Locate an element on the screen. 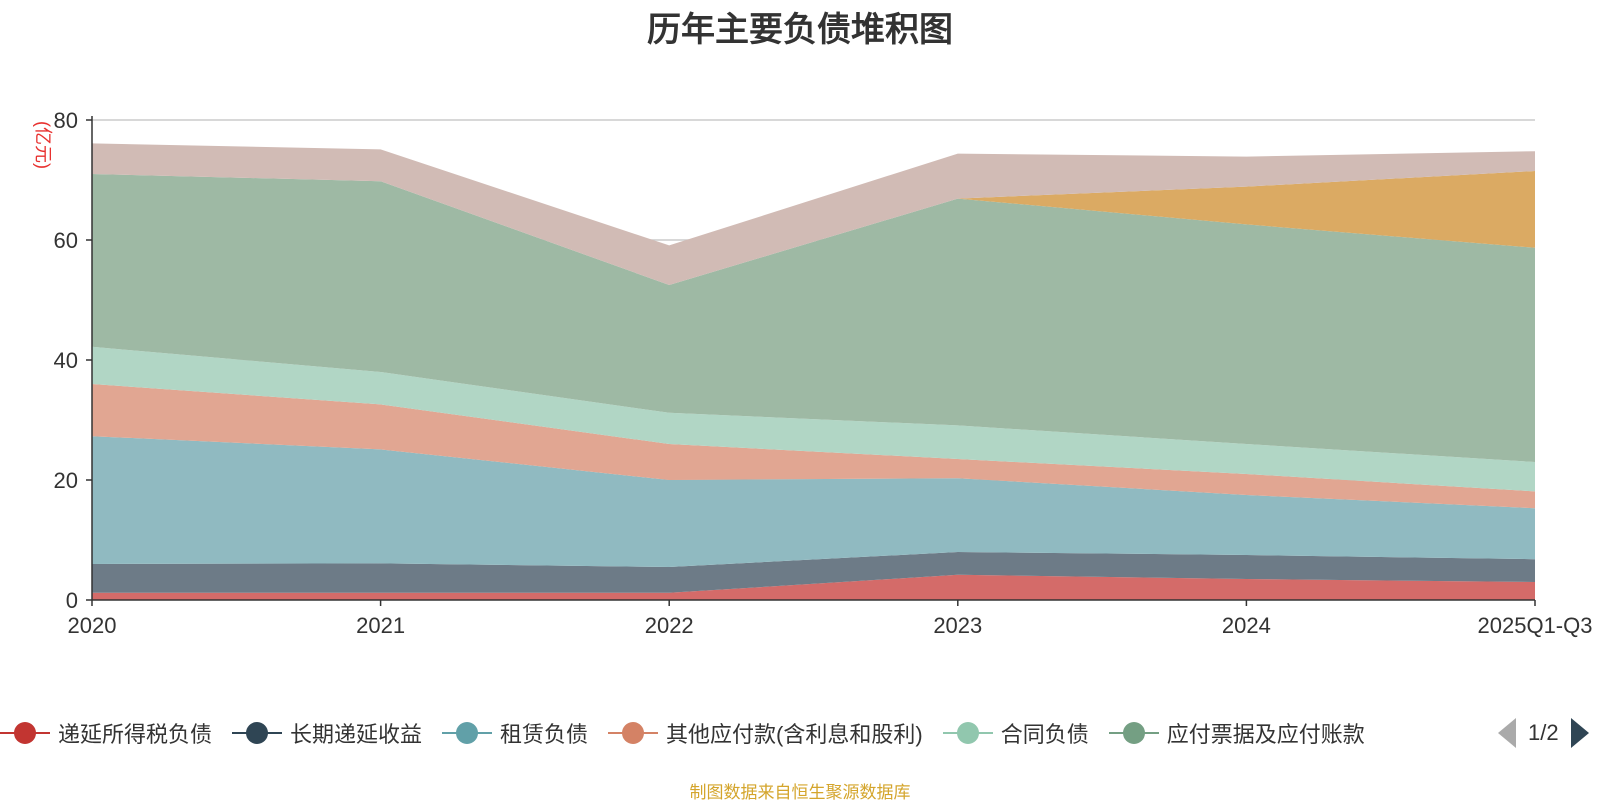 Image resolution: width=1600 pixels, height=803 pixels. x-tick-label: 2020 is located at coordinates (92, 625).